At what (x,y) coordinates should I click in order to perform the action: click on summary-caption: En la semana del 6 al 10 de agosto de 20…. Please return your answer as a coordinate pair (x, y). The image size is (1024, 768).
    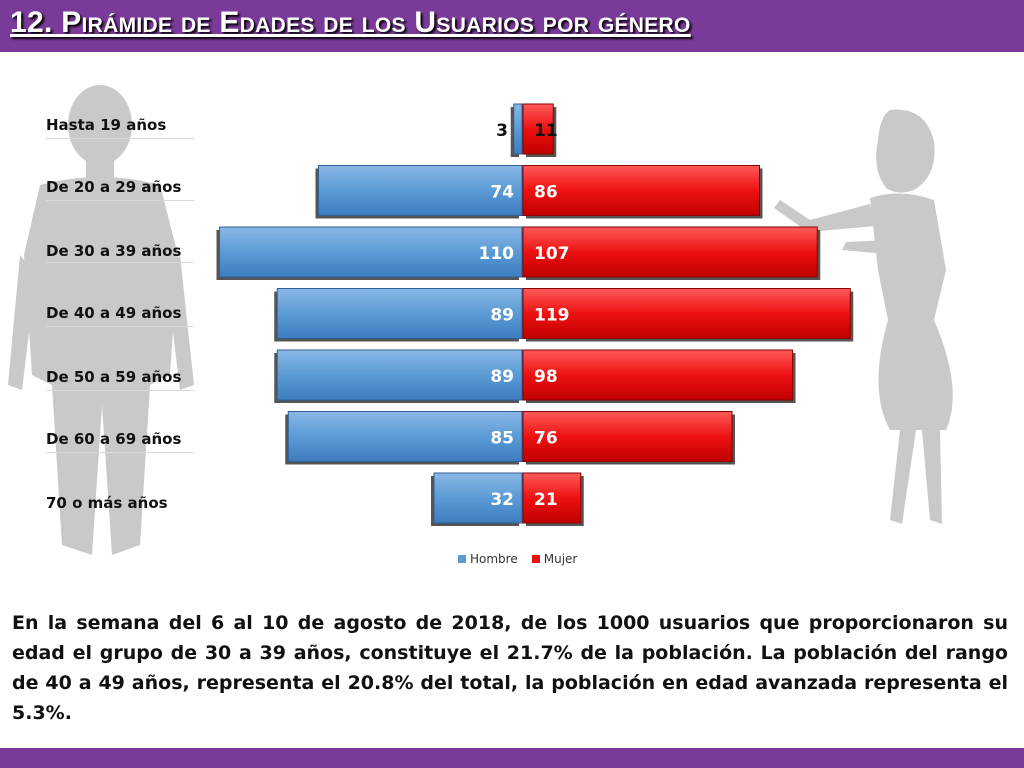
    Looking at the image, I should click on (510, 668).